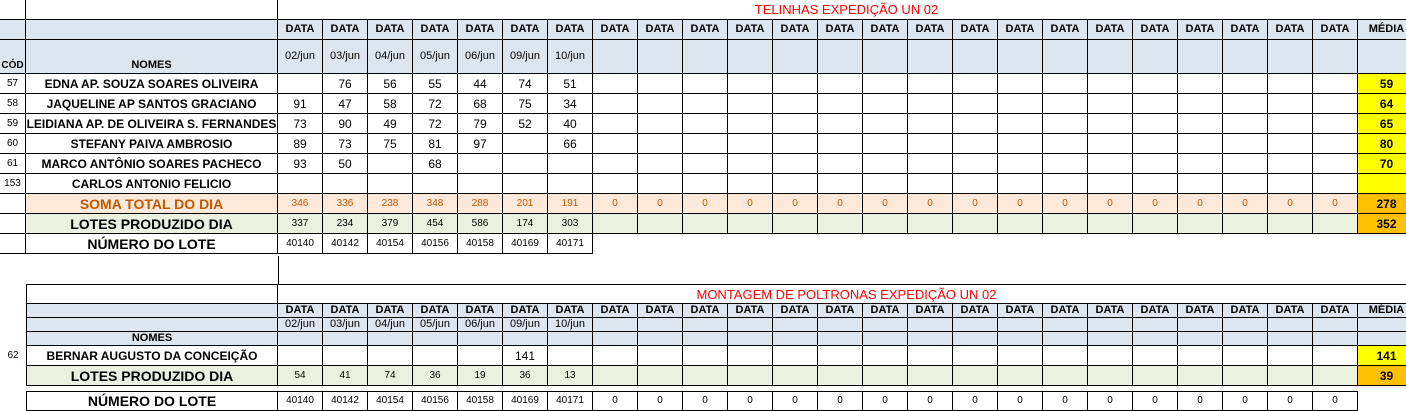 This screenshot has height=411, width=1406. Describe the element at coordinates (480, 376) in the screenshot. I see `lotes-produzido-value: 19` at that location.